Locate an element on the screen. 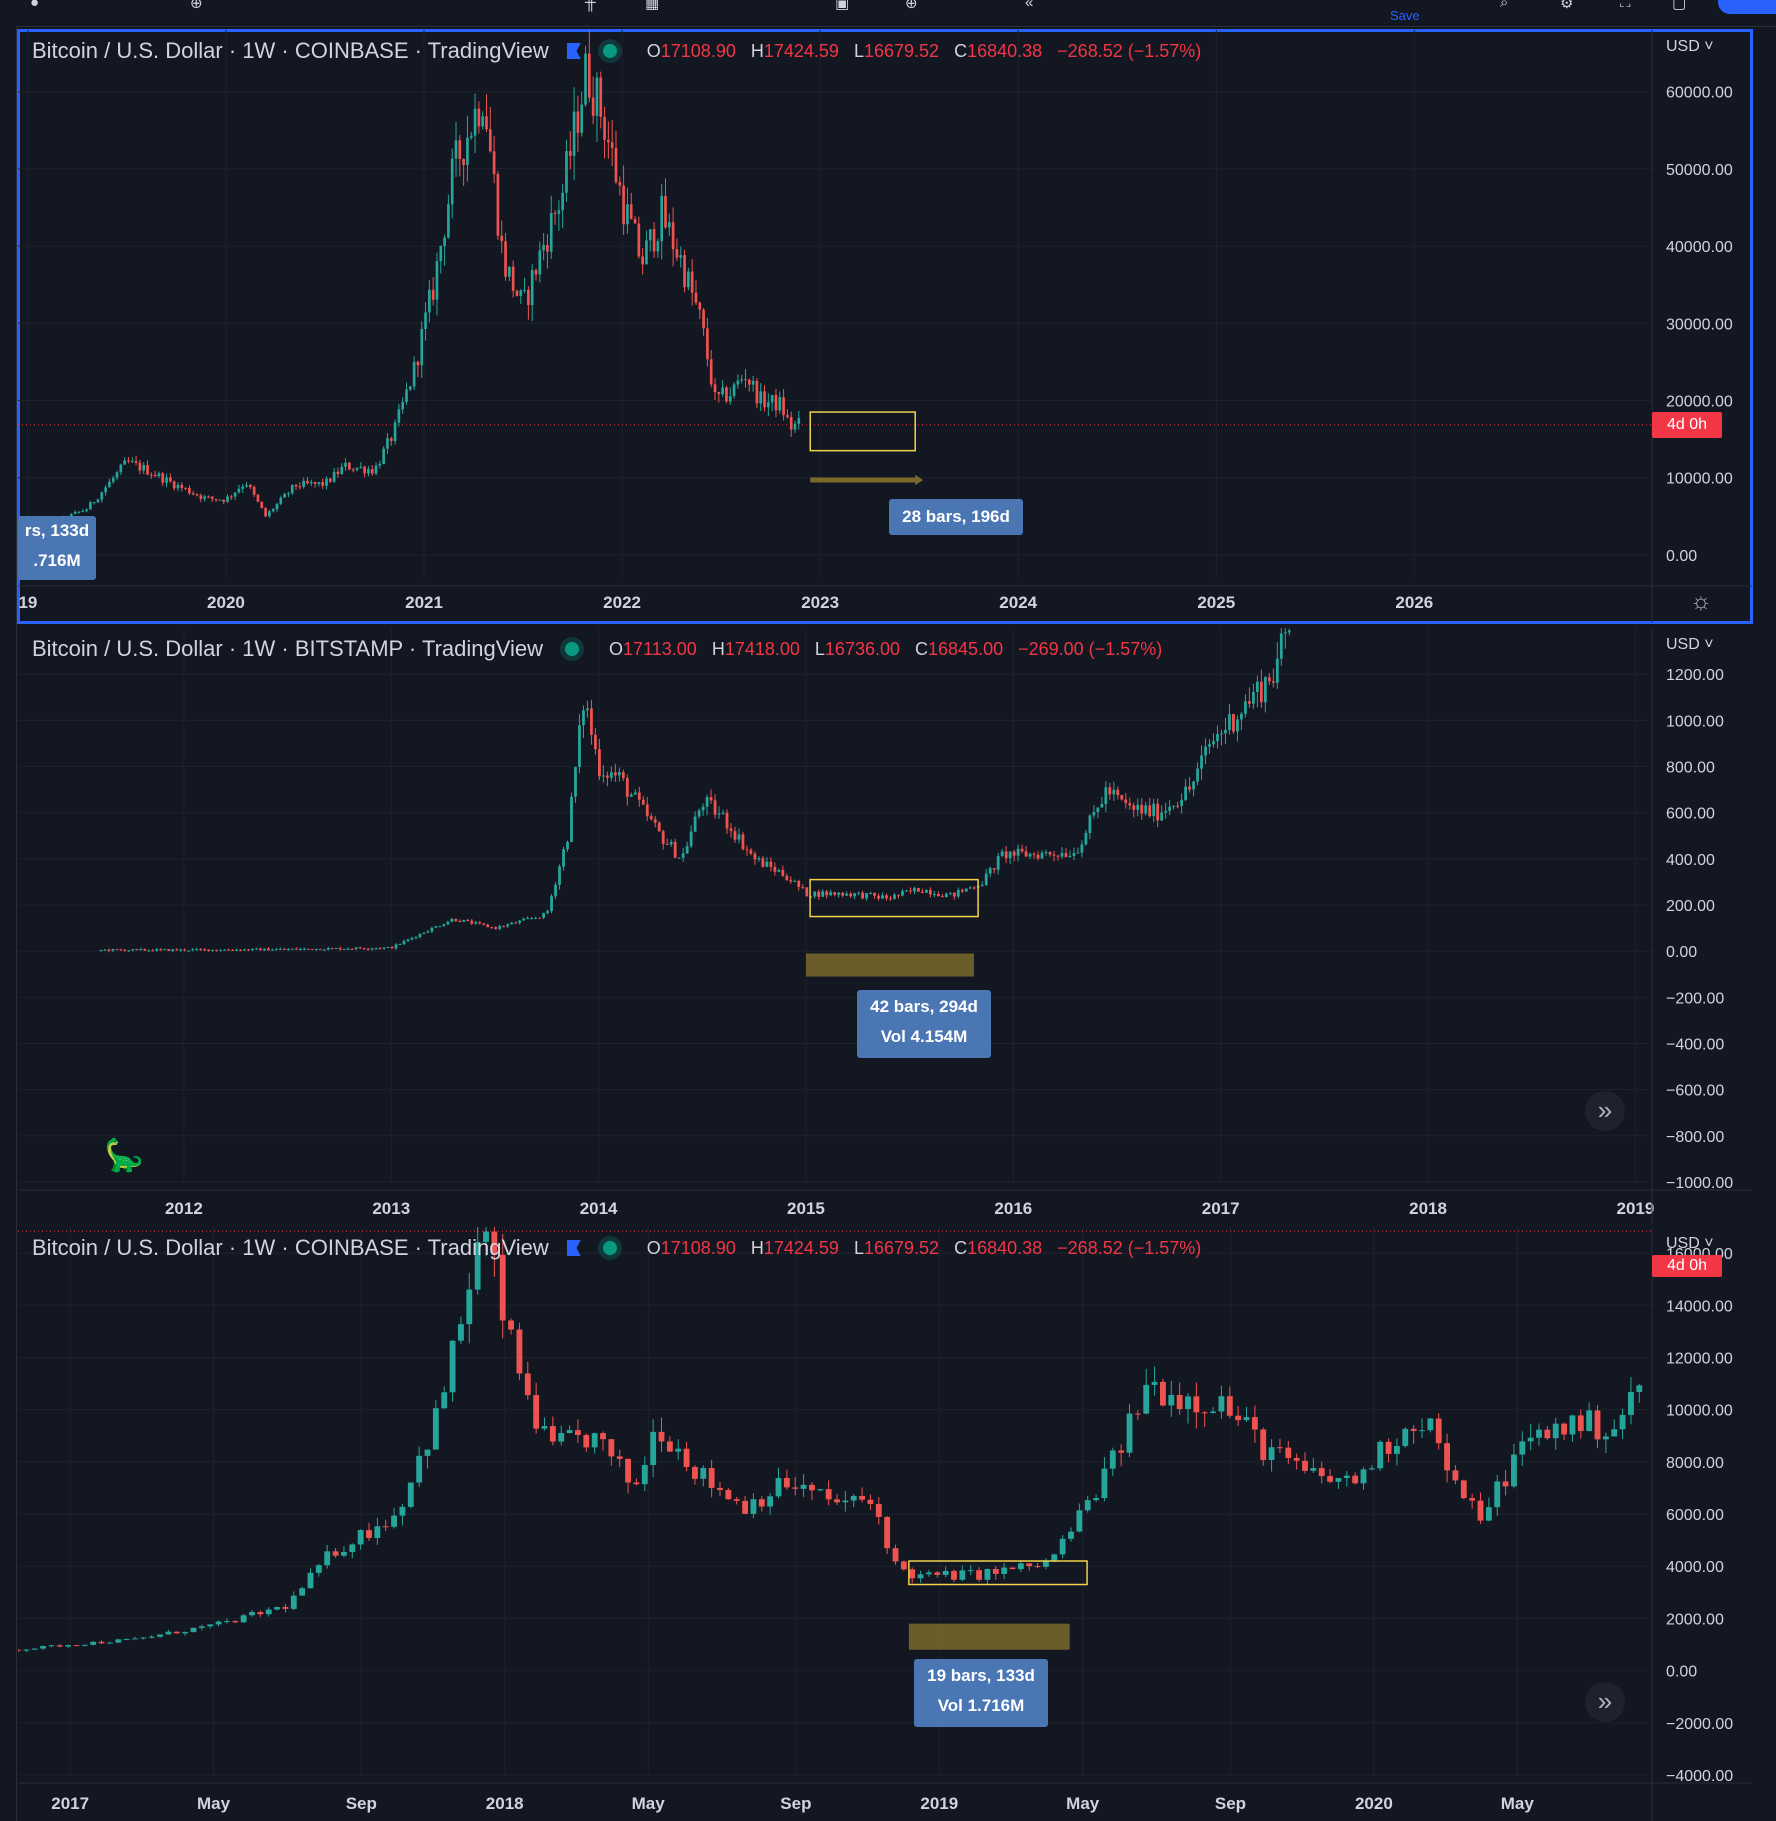 The height and width of the screenshot is (1821, 1776). x-tick-label: 2022 is located at coordinates (622, 602).